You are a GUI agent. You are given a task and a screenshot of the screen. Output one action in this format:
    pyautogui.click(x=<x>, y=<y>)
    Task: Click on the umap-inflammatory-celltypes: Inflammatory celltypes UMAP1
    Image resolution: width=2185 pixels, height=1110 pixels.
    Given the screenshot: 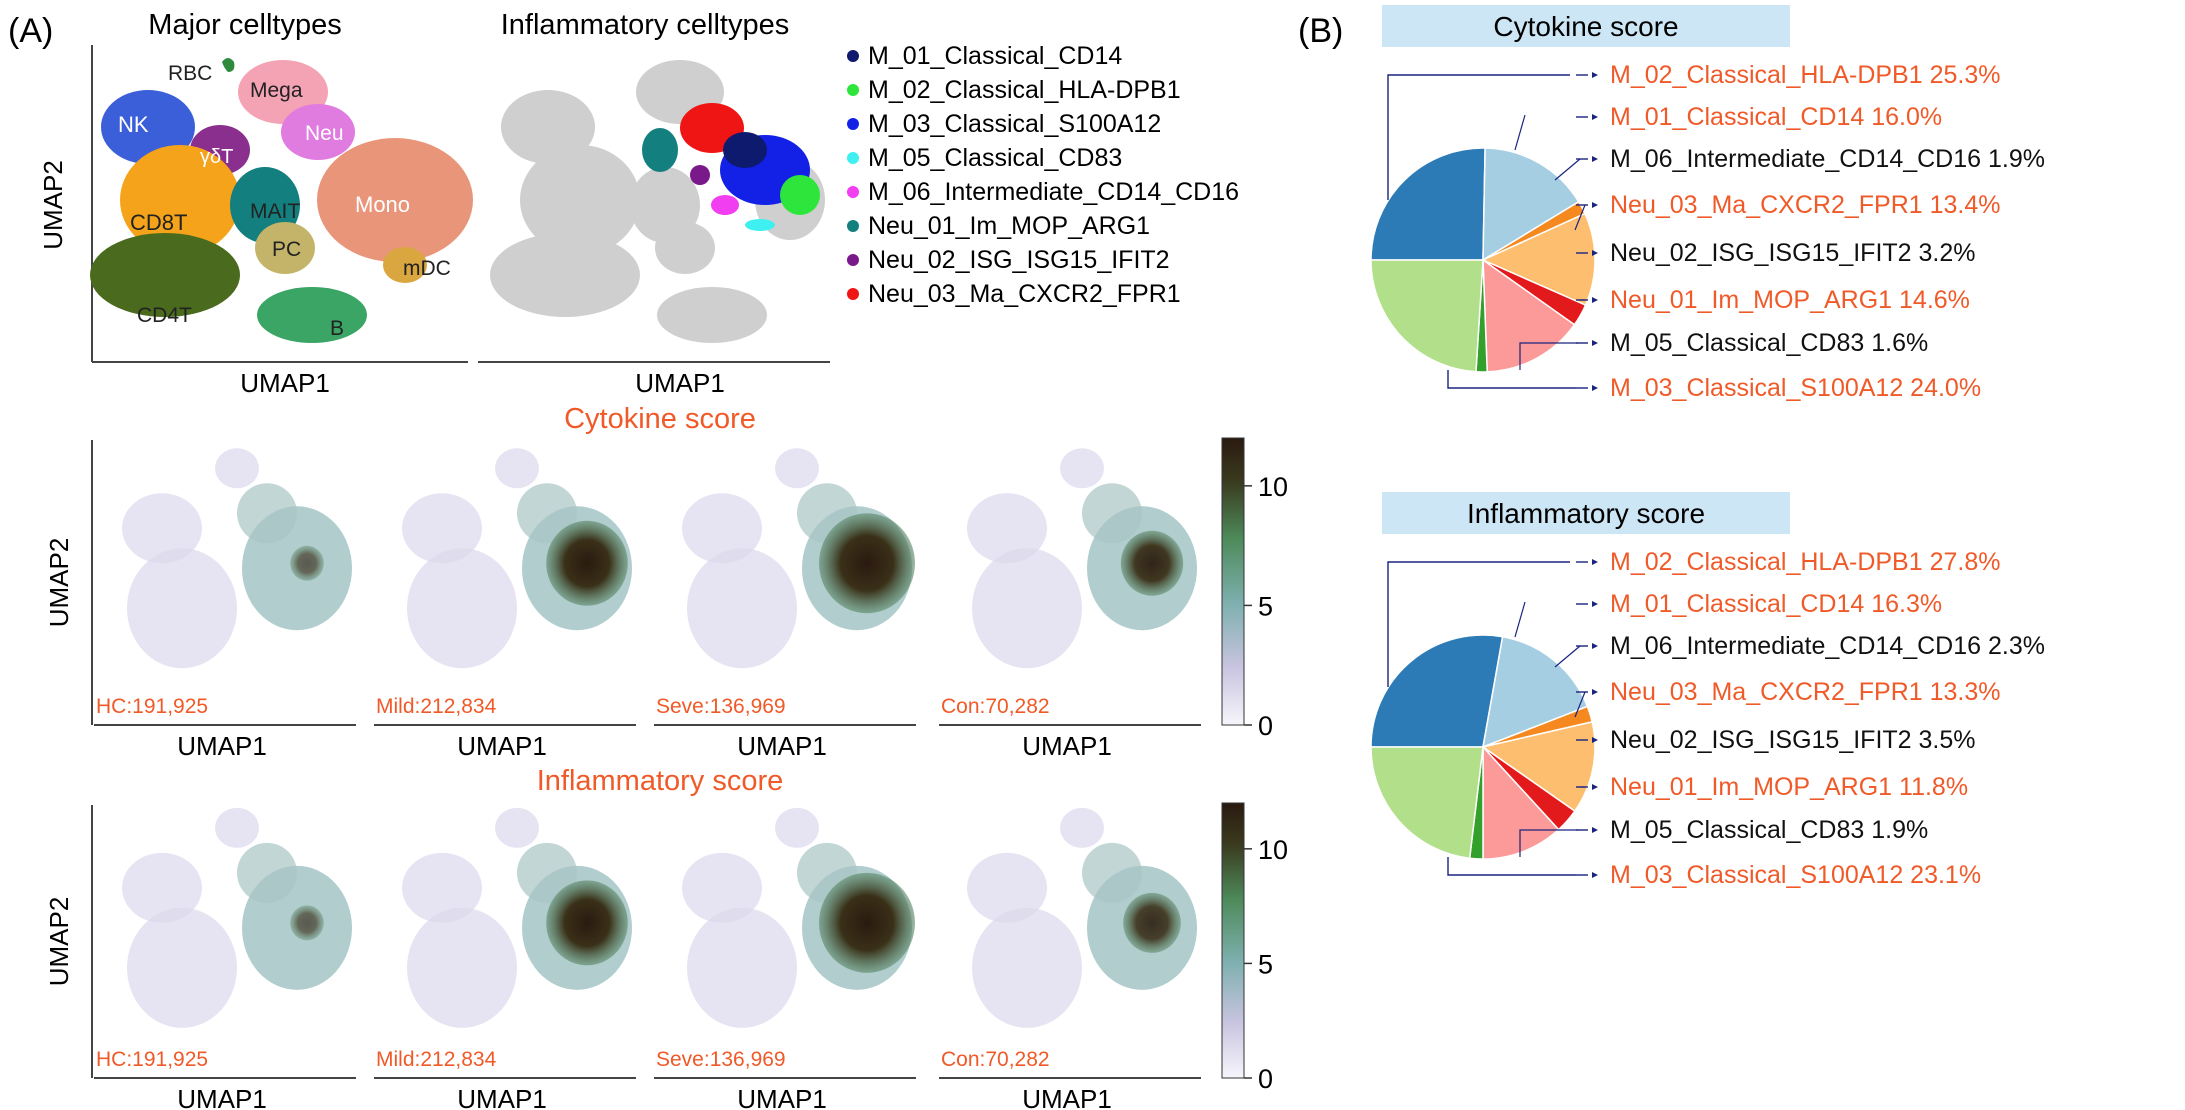 What is the action you would take?
    pyautogui.click(x=654, y=203)
    